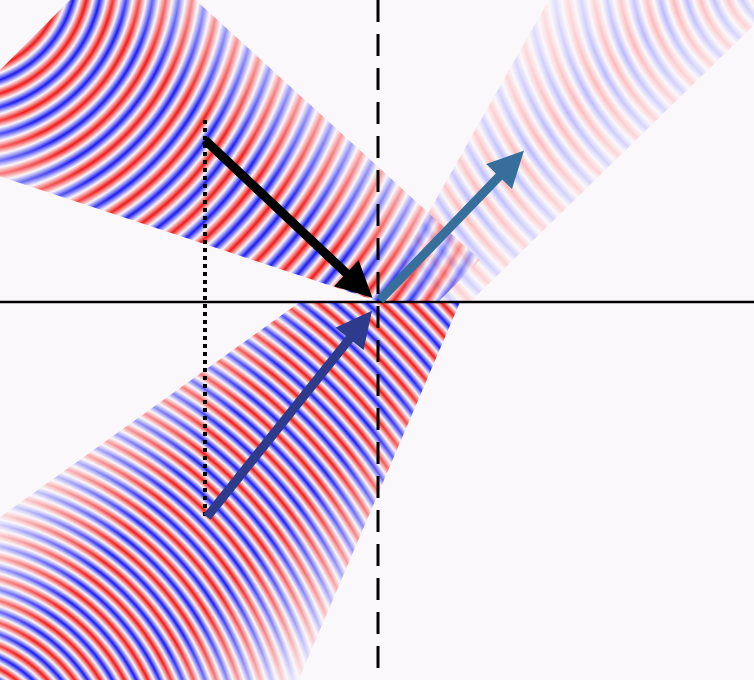 The height and width of the screenshot is (680, 754). I want to click on transmitted-wave-arrow, so click(287, 415).